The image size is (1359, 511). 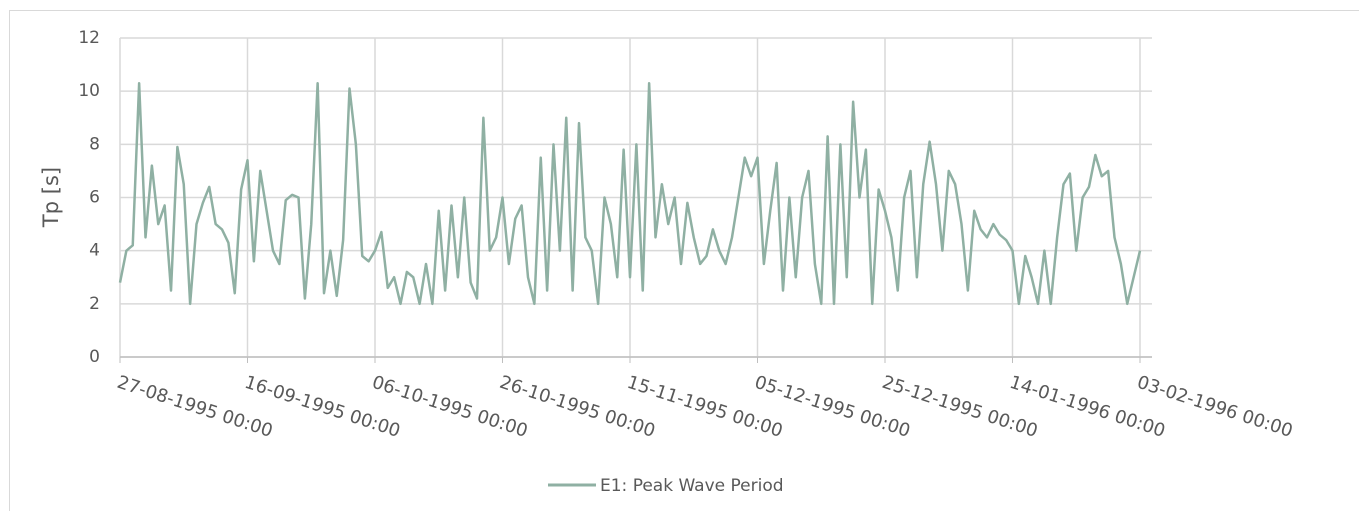 What do you see at coordinates (94, 304) in the screenshot?
I see `y-tick-label: 2` at bounding box center [94, 304].